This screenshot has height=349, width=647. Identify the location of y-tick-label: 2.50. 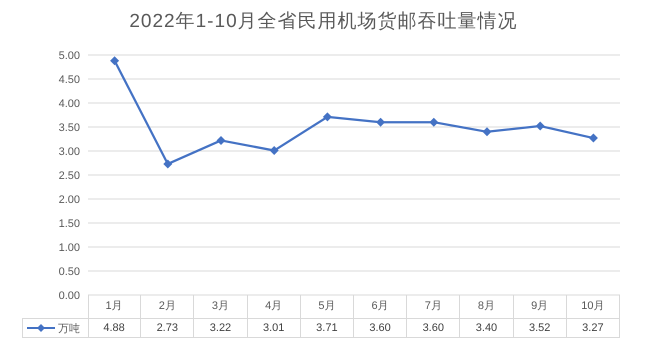
(69, 176).